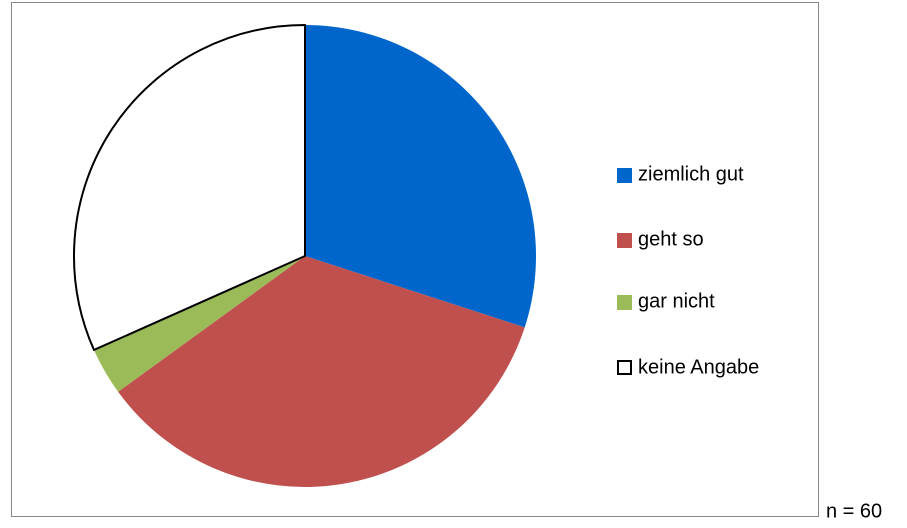 The image size is (907, 528). What do you see at coordinates (698, 367) in the screenshot?
I see `legend-label: keine Angabe` at bounding box center [698, 367].